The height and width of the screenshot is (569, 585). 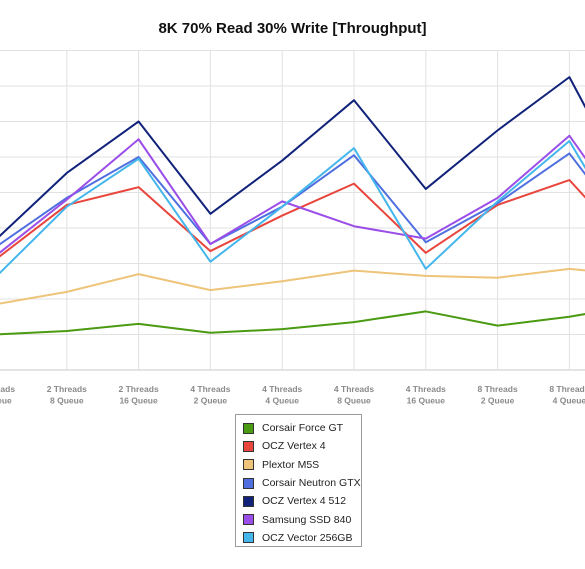 I want to click on x-tick-label: 2 Threads 8 Queue, so click(x=67, y=395).